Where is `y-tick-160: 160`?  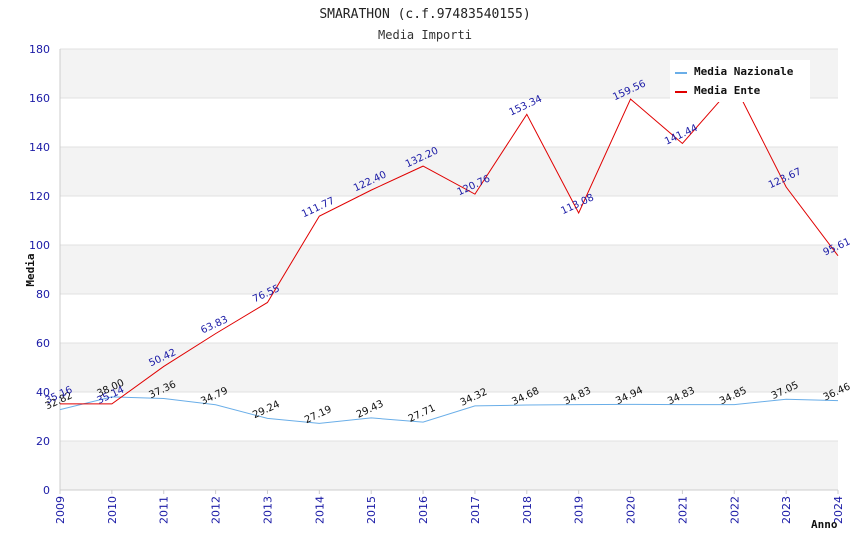
y-tick-160: 160 is located at coordinates (39, 98).